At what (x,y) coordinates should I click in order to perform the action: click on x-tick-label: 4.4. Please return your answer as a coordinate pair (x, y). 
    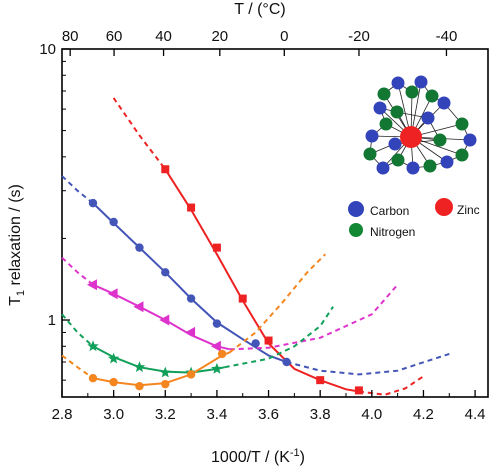
    Looking at the image, I should click on (475, 414).